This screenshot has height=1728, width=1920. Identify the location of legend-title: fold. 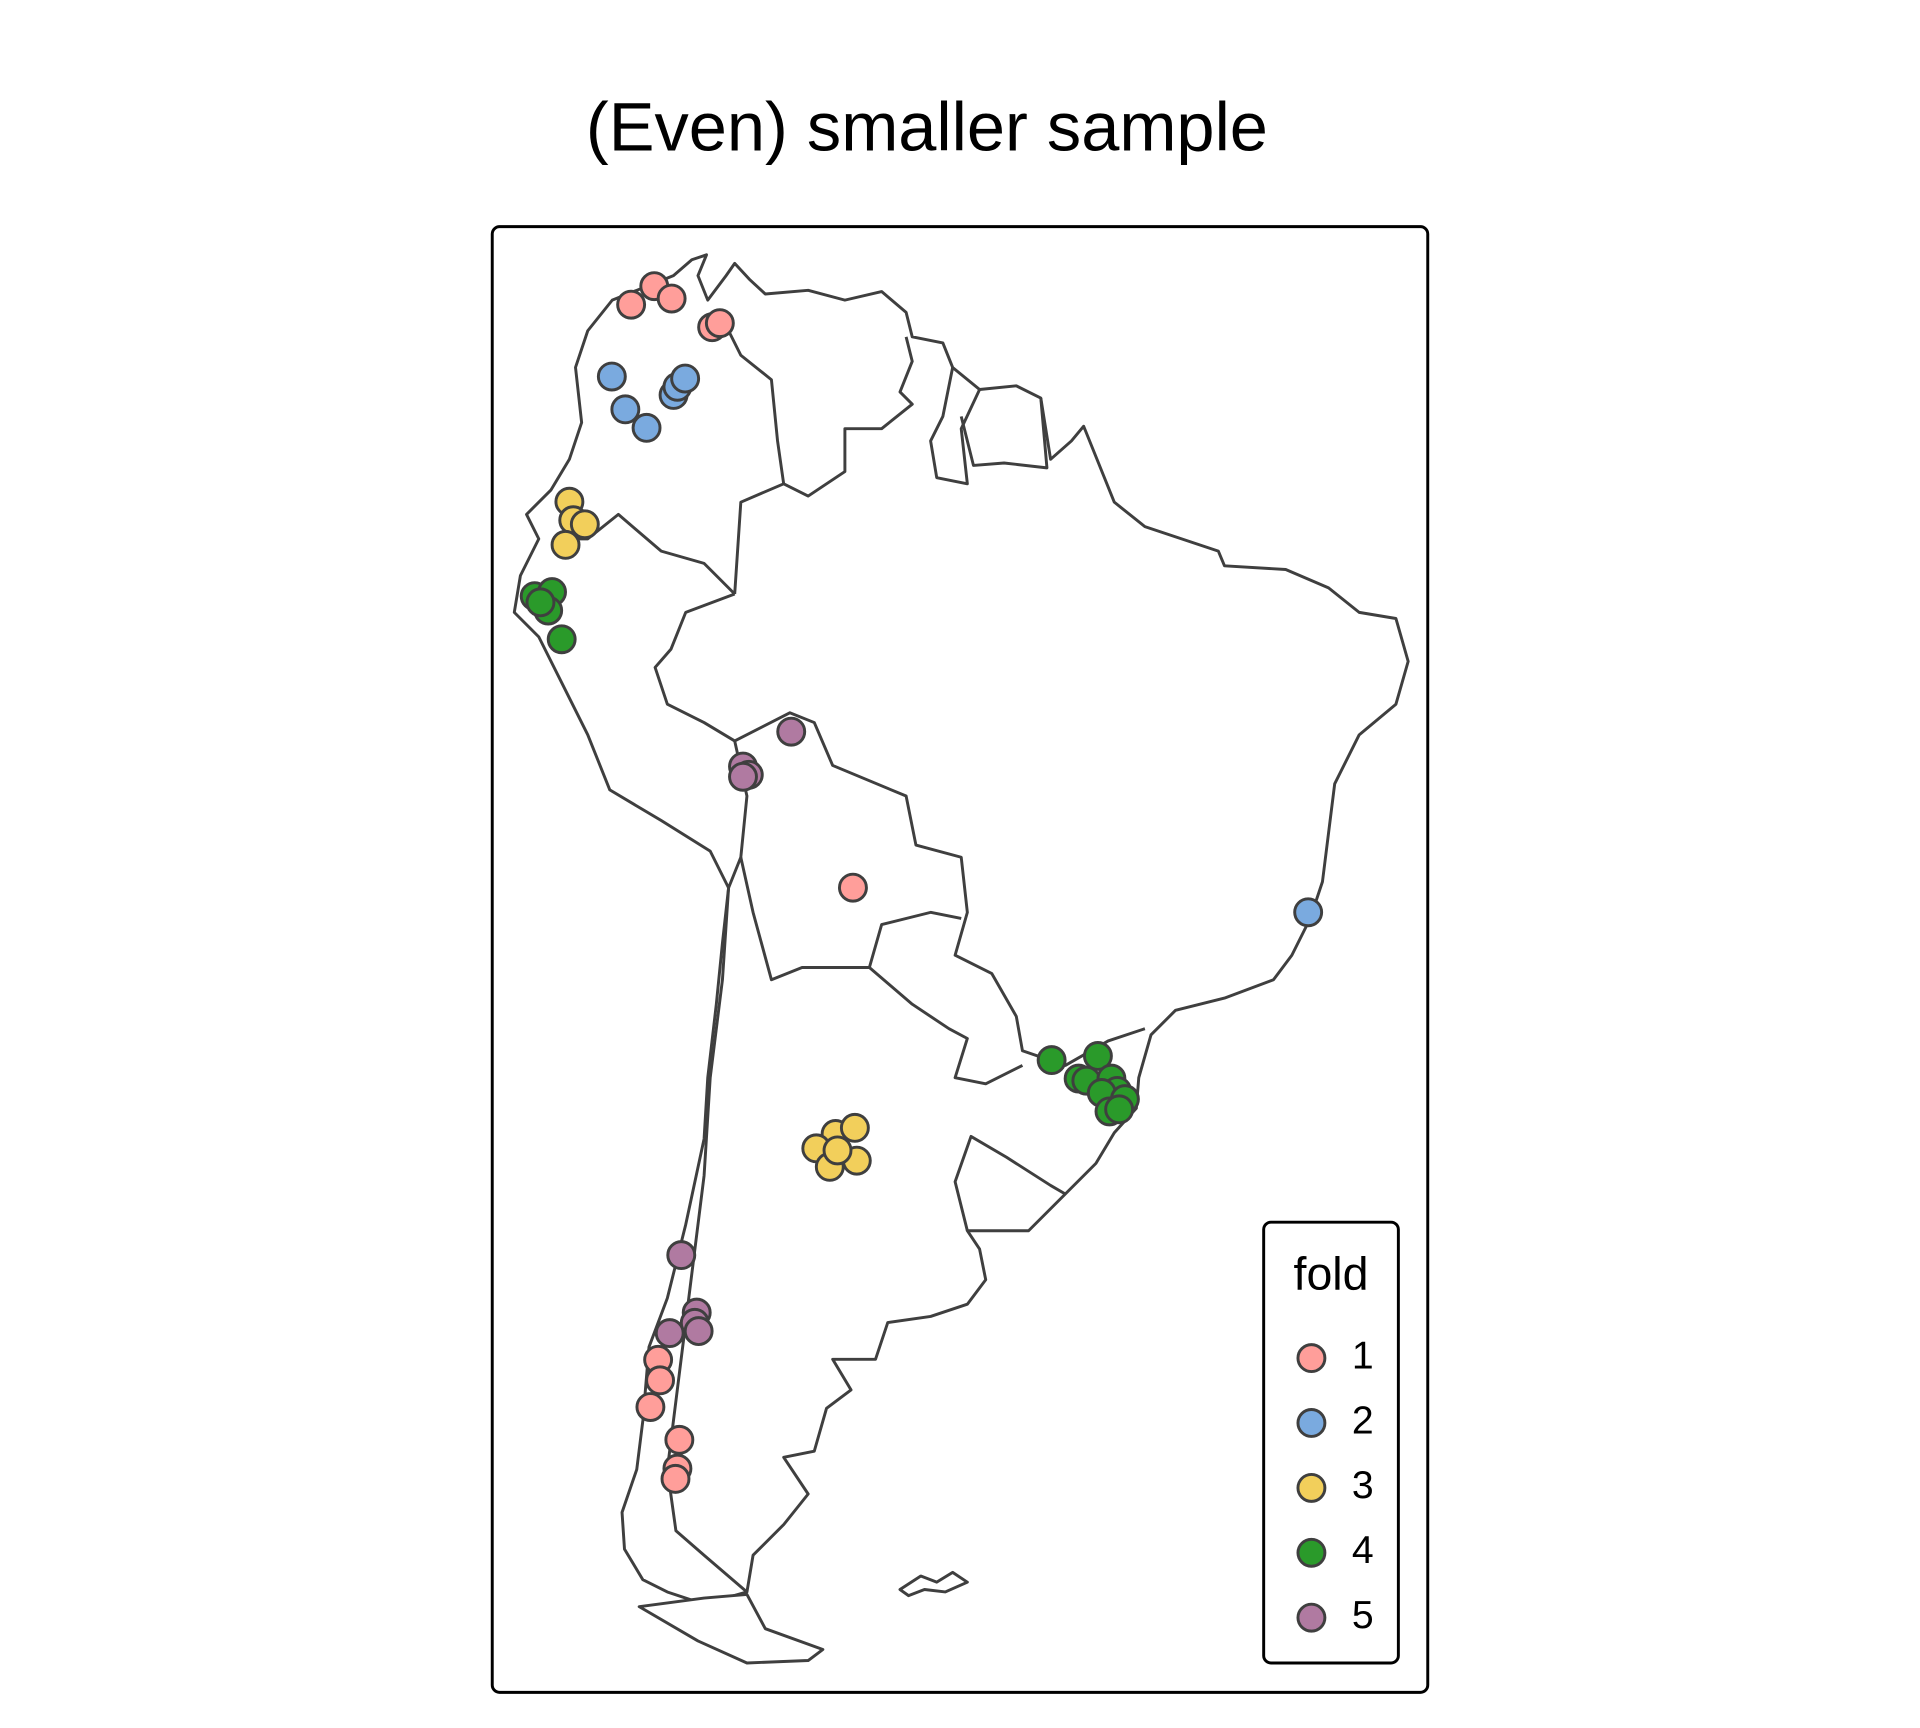
(1331, 1274).